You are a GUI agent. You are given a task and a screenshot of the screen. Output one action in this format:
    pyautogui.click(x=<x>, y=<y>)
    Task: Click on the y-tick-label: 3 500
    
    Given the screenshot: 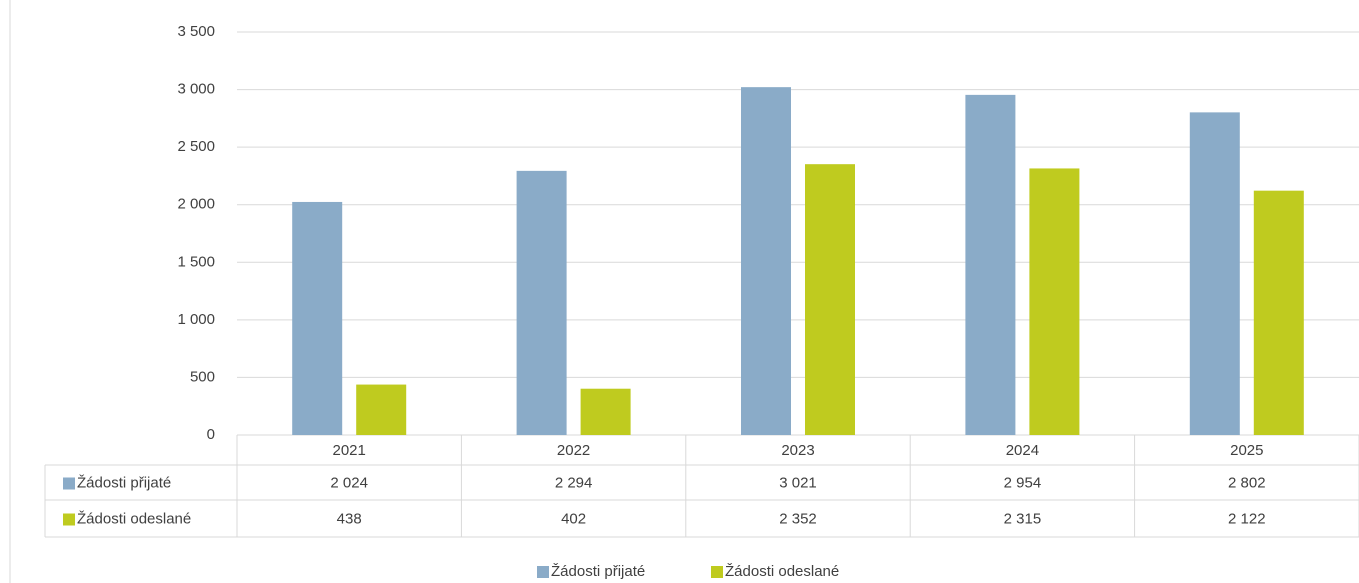 What is the action you would take?
    pyautogui.click(x=196, y=31)
    